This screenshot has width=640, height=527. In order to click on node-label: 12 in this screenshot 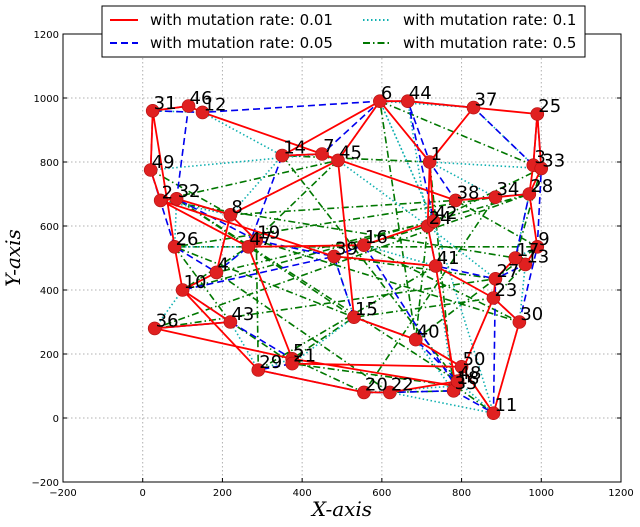, I will do `click(215, 104)`.